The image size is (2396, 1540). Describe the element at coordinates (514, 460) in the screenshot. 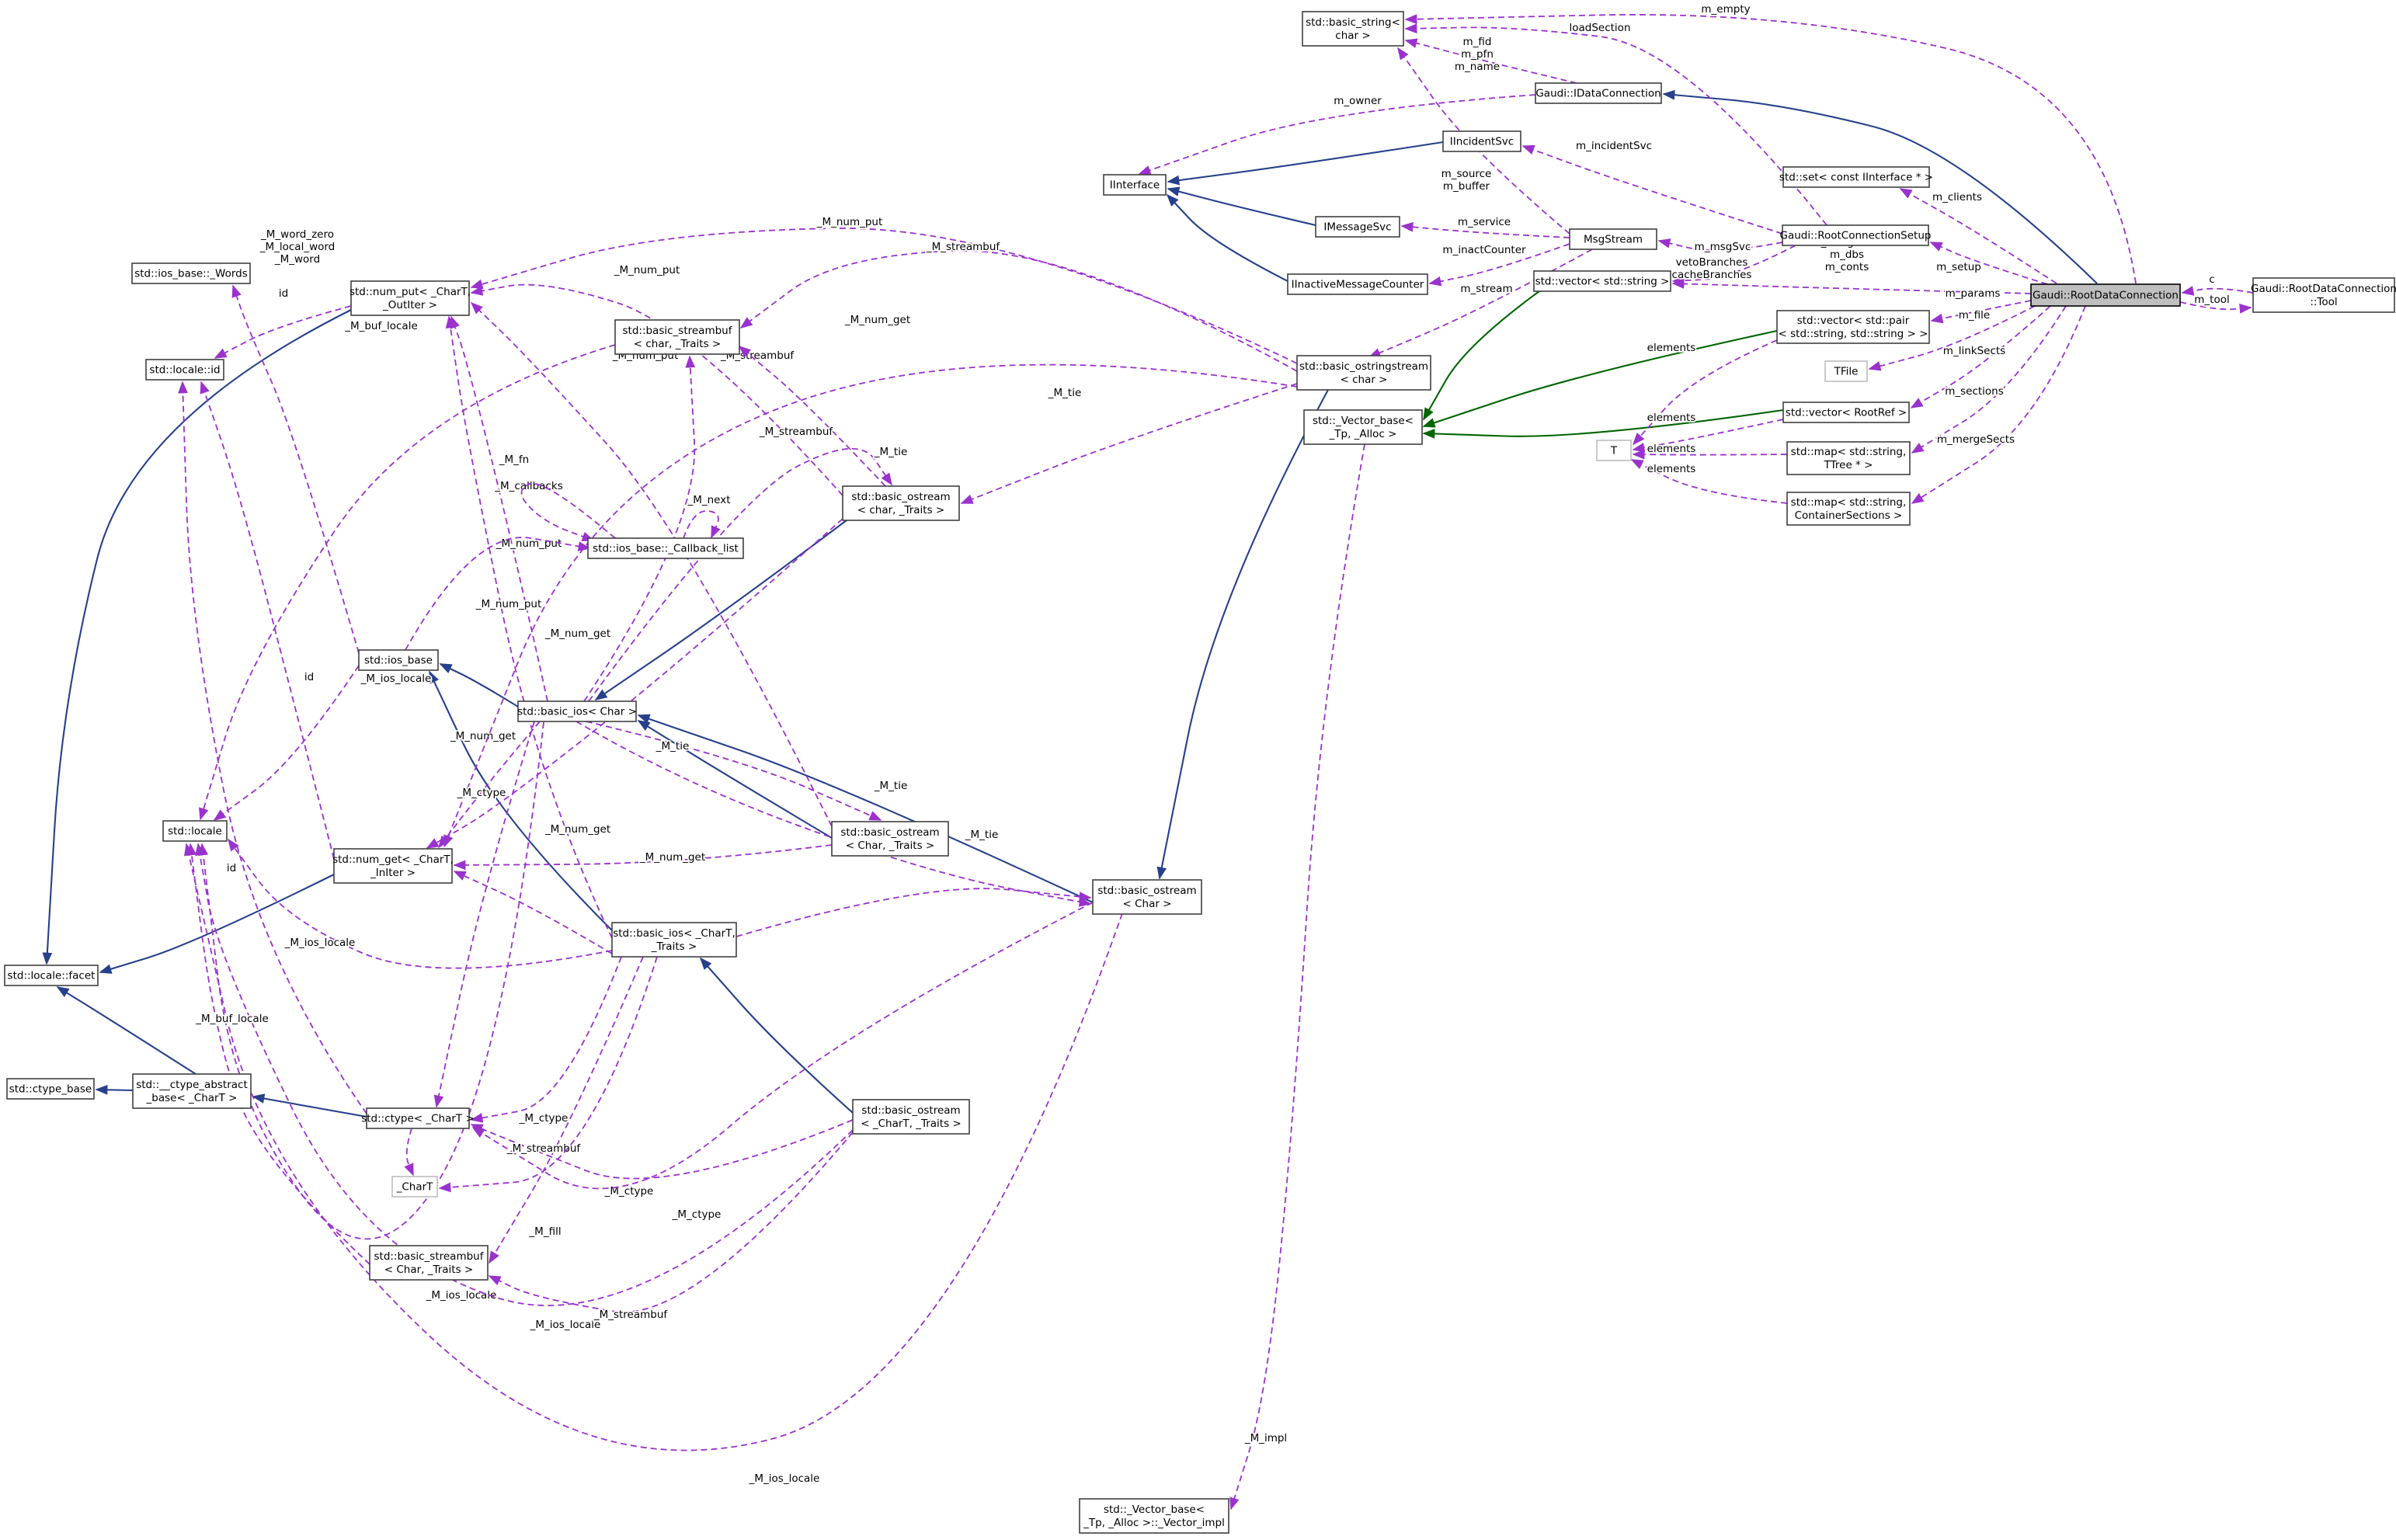

I see `edge-label-_M_fn: _M_fn` at that location.